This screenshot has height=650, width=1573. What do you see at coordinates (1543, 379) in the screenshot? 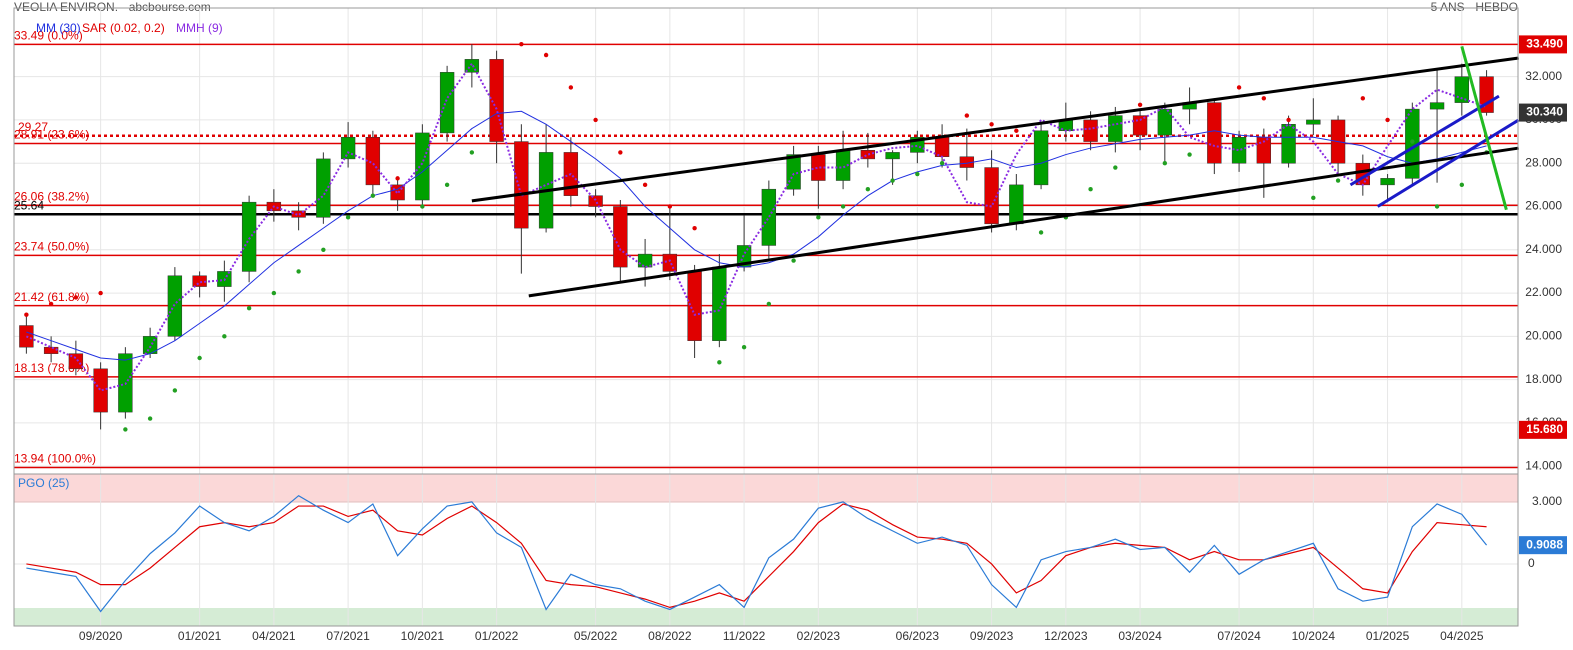
I see `y-tick-label: 18.000` at bounding box center [1543, 379].